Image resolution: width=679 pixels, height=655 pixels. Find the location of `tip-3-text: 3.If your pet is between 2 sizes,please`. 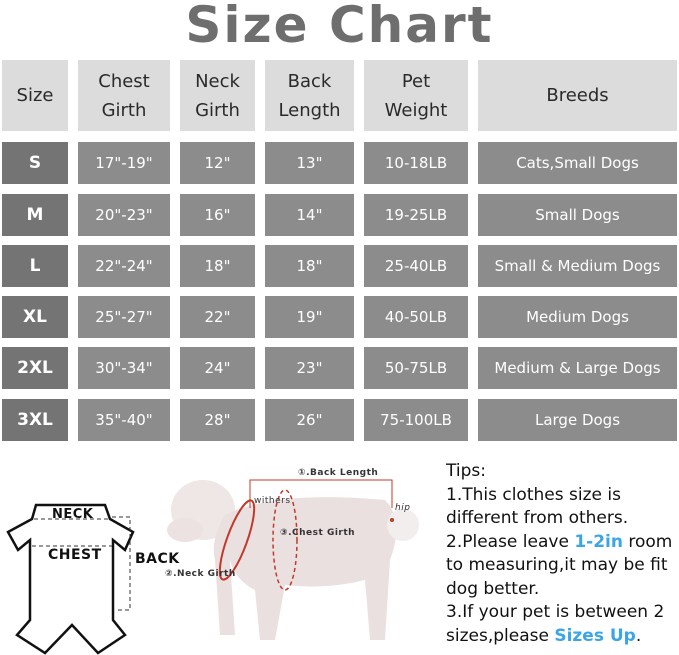

tip-3-text: 3.If your pet is between 2 sizes,please is located at coordinates (555, 624).